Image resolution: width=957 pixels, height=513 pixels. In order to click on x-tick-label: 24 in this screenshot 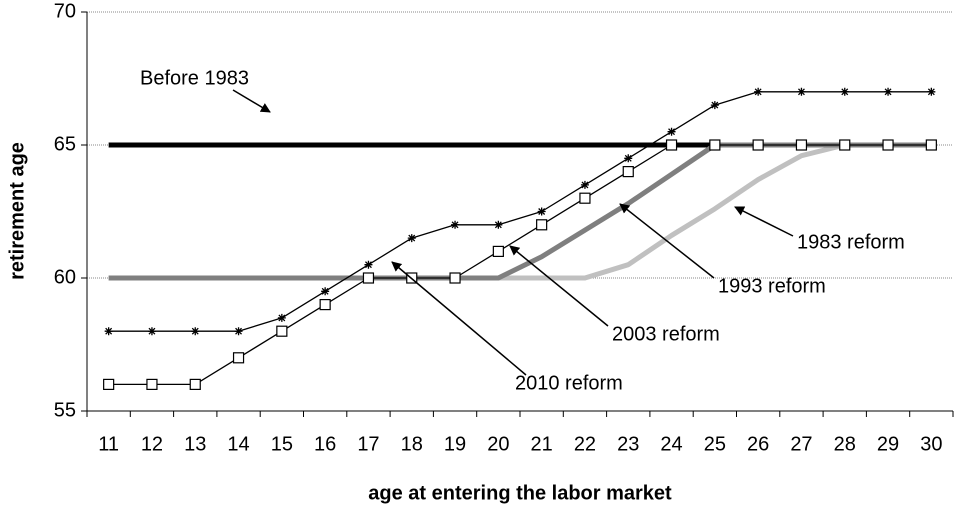, I will do `click(671, 444)`.